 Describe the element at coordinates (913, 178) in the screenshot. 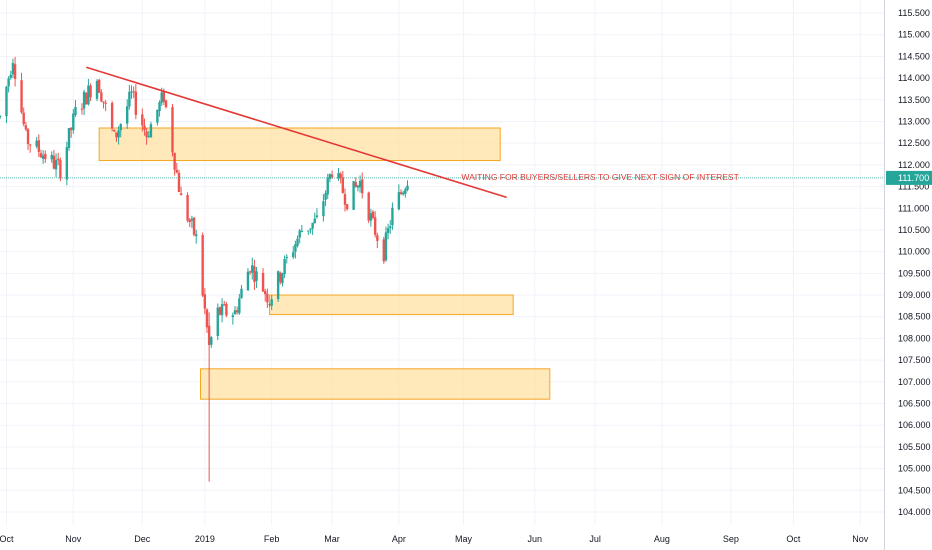

I see `last-price-tag-label: 111.700` at that location.